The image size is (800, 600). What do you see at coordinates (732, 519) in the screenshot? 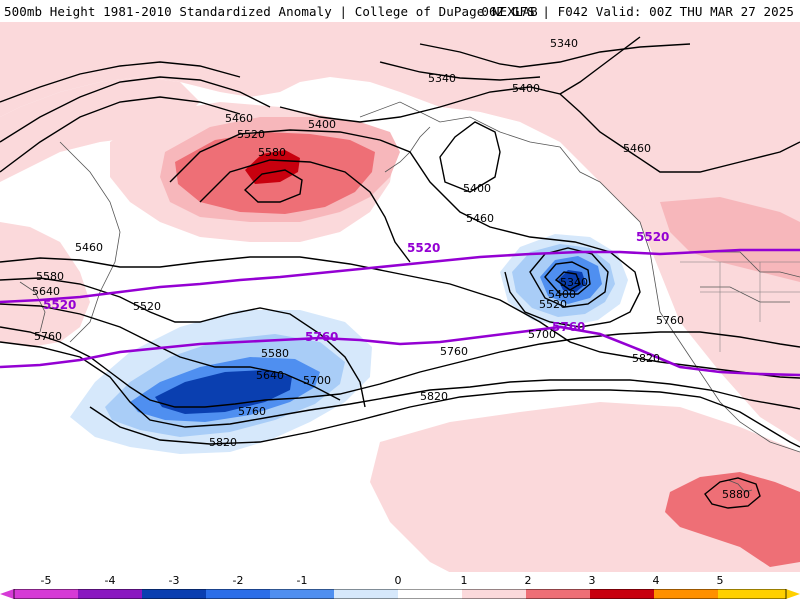
I see `positive-anomaly-hawaii-strong` at bounding box center [732, 519].